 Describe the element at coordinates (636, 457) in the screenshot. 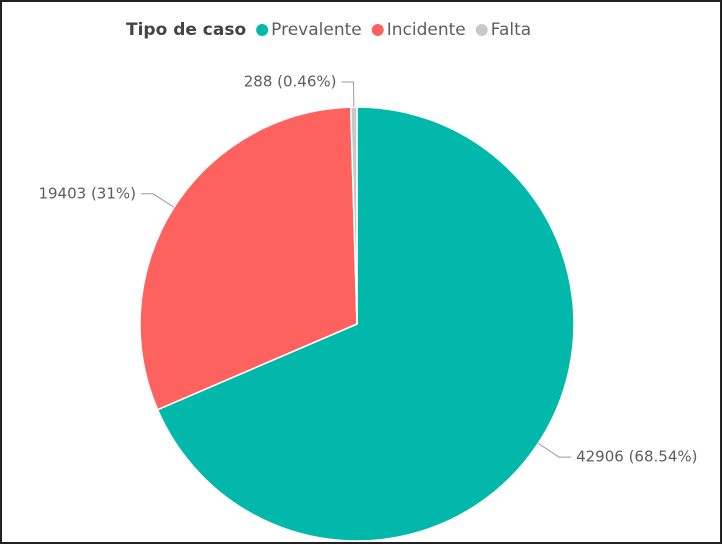

I see `data-label: 42906 (68.54%)` at that location.